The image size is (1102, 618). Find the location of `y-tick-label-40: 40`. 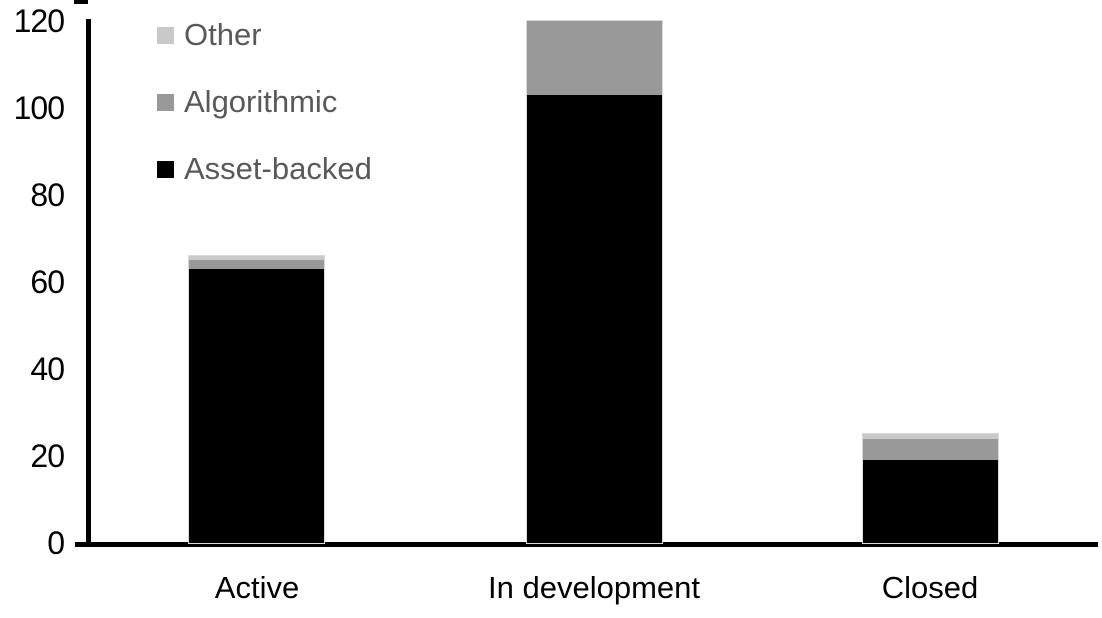

y-tick-label-40: 40 is located at coordinates (47, 369).